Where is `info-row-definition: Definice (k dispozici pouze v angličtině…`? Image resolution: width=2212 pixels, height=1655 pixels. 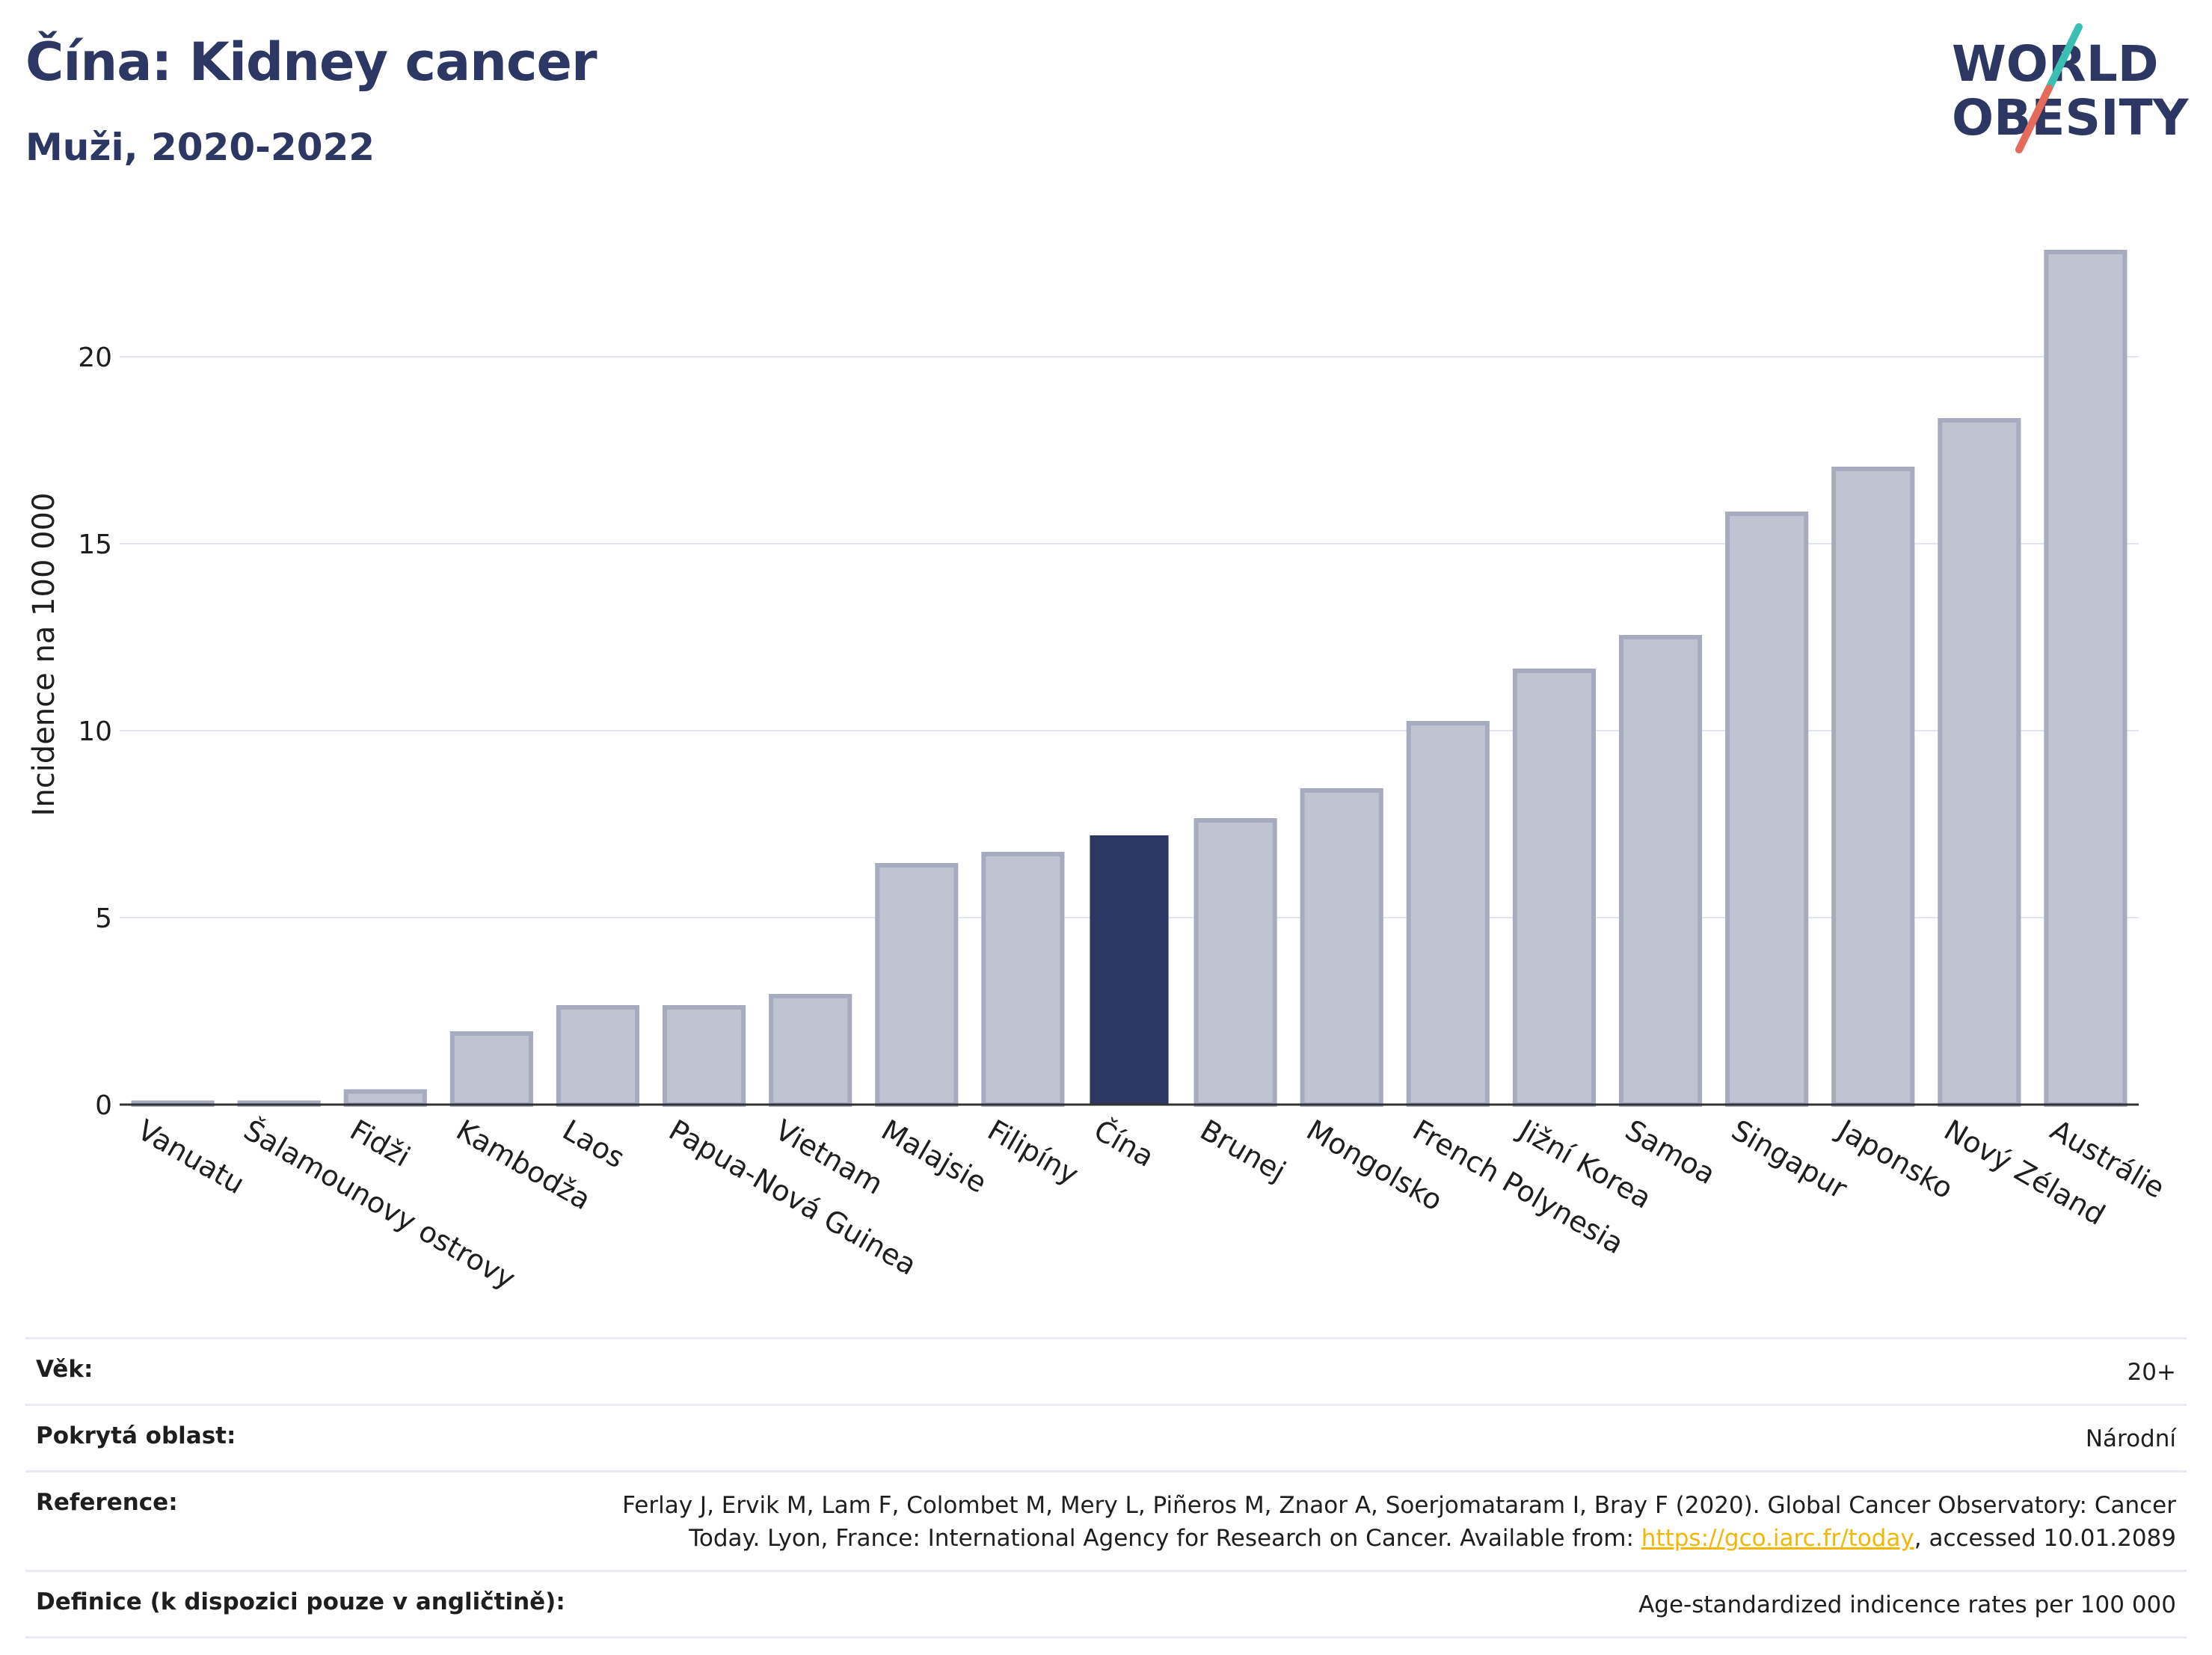
info-row-definition: Definice (k dispozici pouze v angličtině… is located at coordinates (1106, 1604).